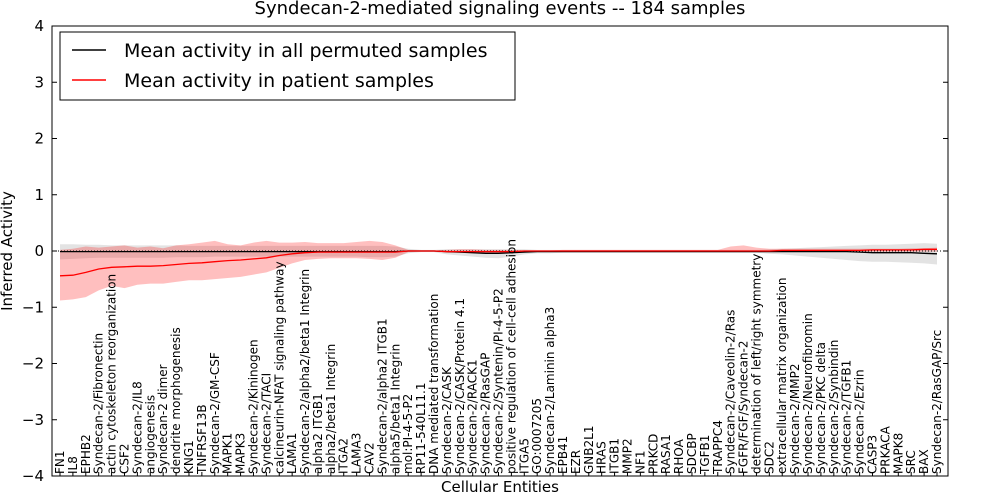 This screenshot has height=500, width=1000. Describe the element at coordinates (176, 400) in the screenshot. I see `x-tick-label: dendrite morphogenesis` at that location.